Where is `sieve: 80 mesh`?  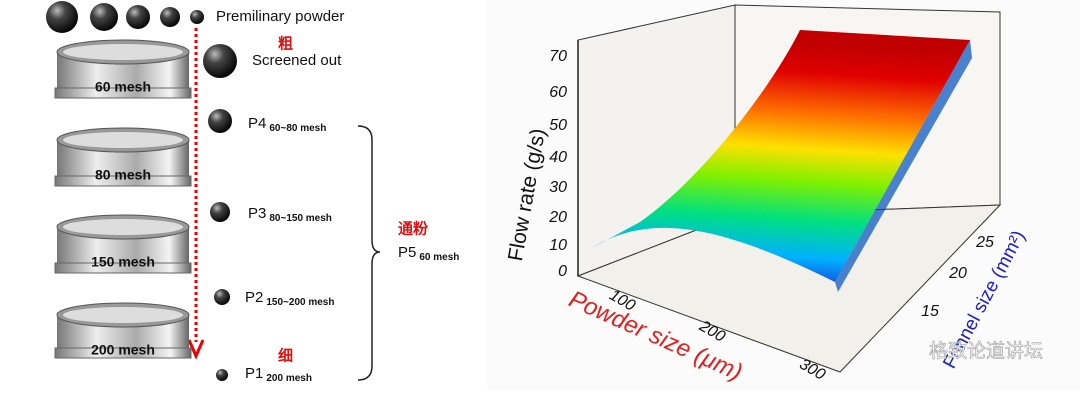 sieve: 80 mesh is located at coordinates (123, 157).